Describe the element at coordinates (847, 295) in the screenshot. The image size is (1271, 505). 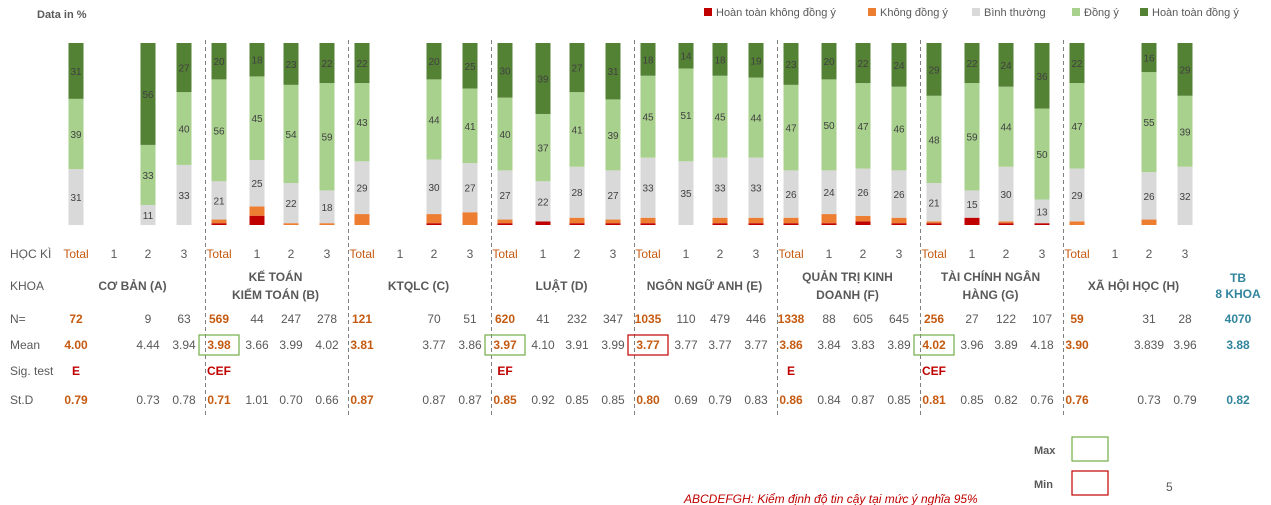
I see `faculty-name: DOANH (F)` at that location.